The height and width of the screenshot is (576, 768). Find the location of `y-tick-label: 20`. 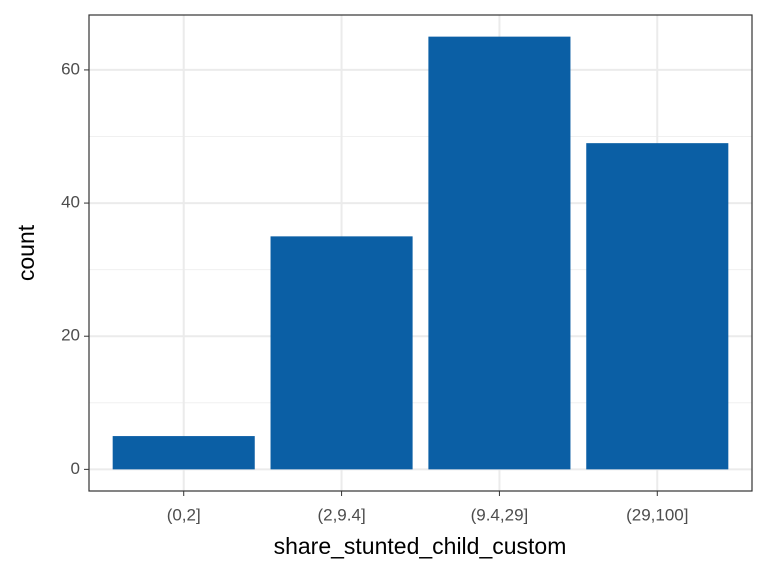

y-tick-label: 20 is located at coordinates (70, 335).